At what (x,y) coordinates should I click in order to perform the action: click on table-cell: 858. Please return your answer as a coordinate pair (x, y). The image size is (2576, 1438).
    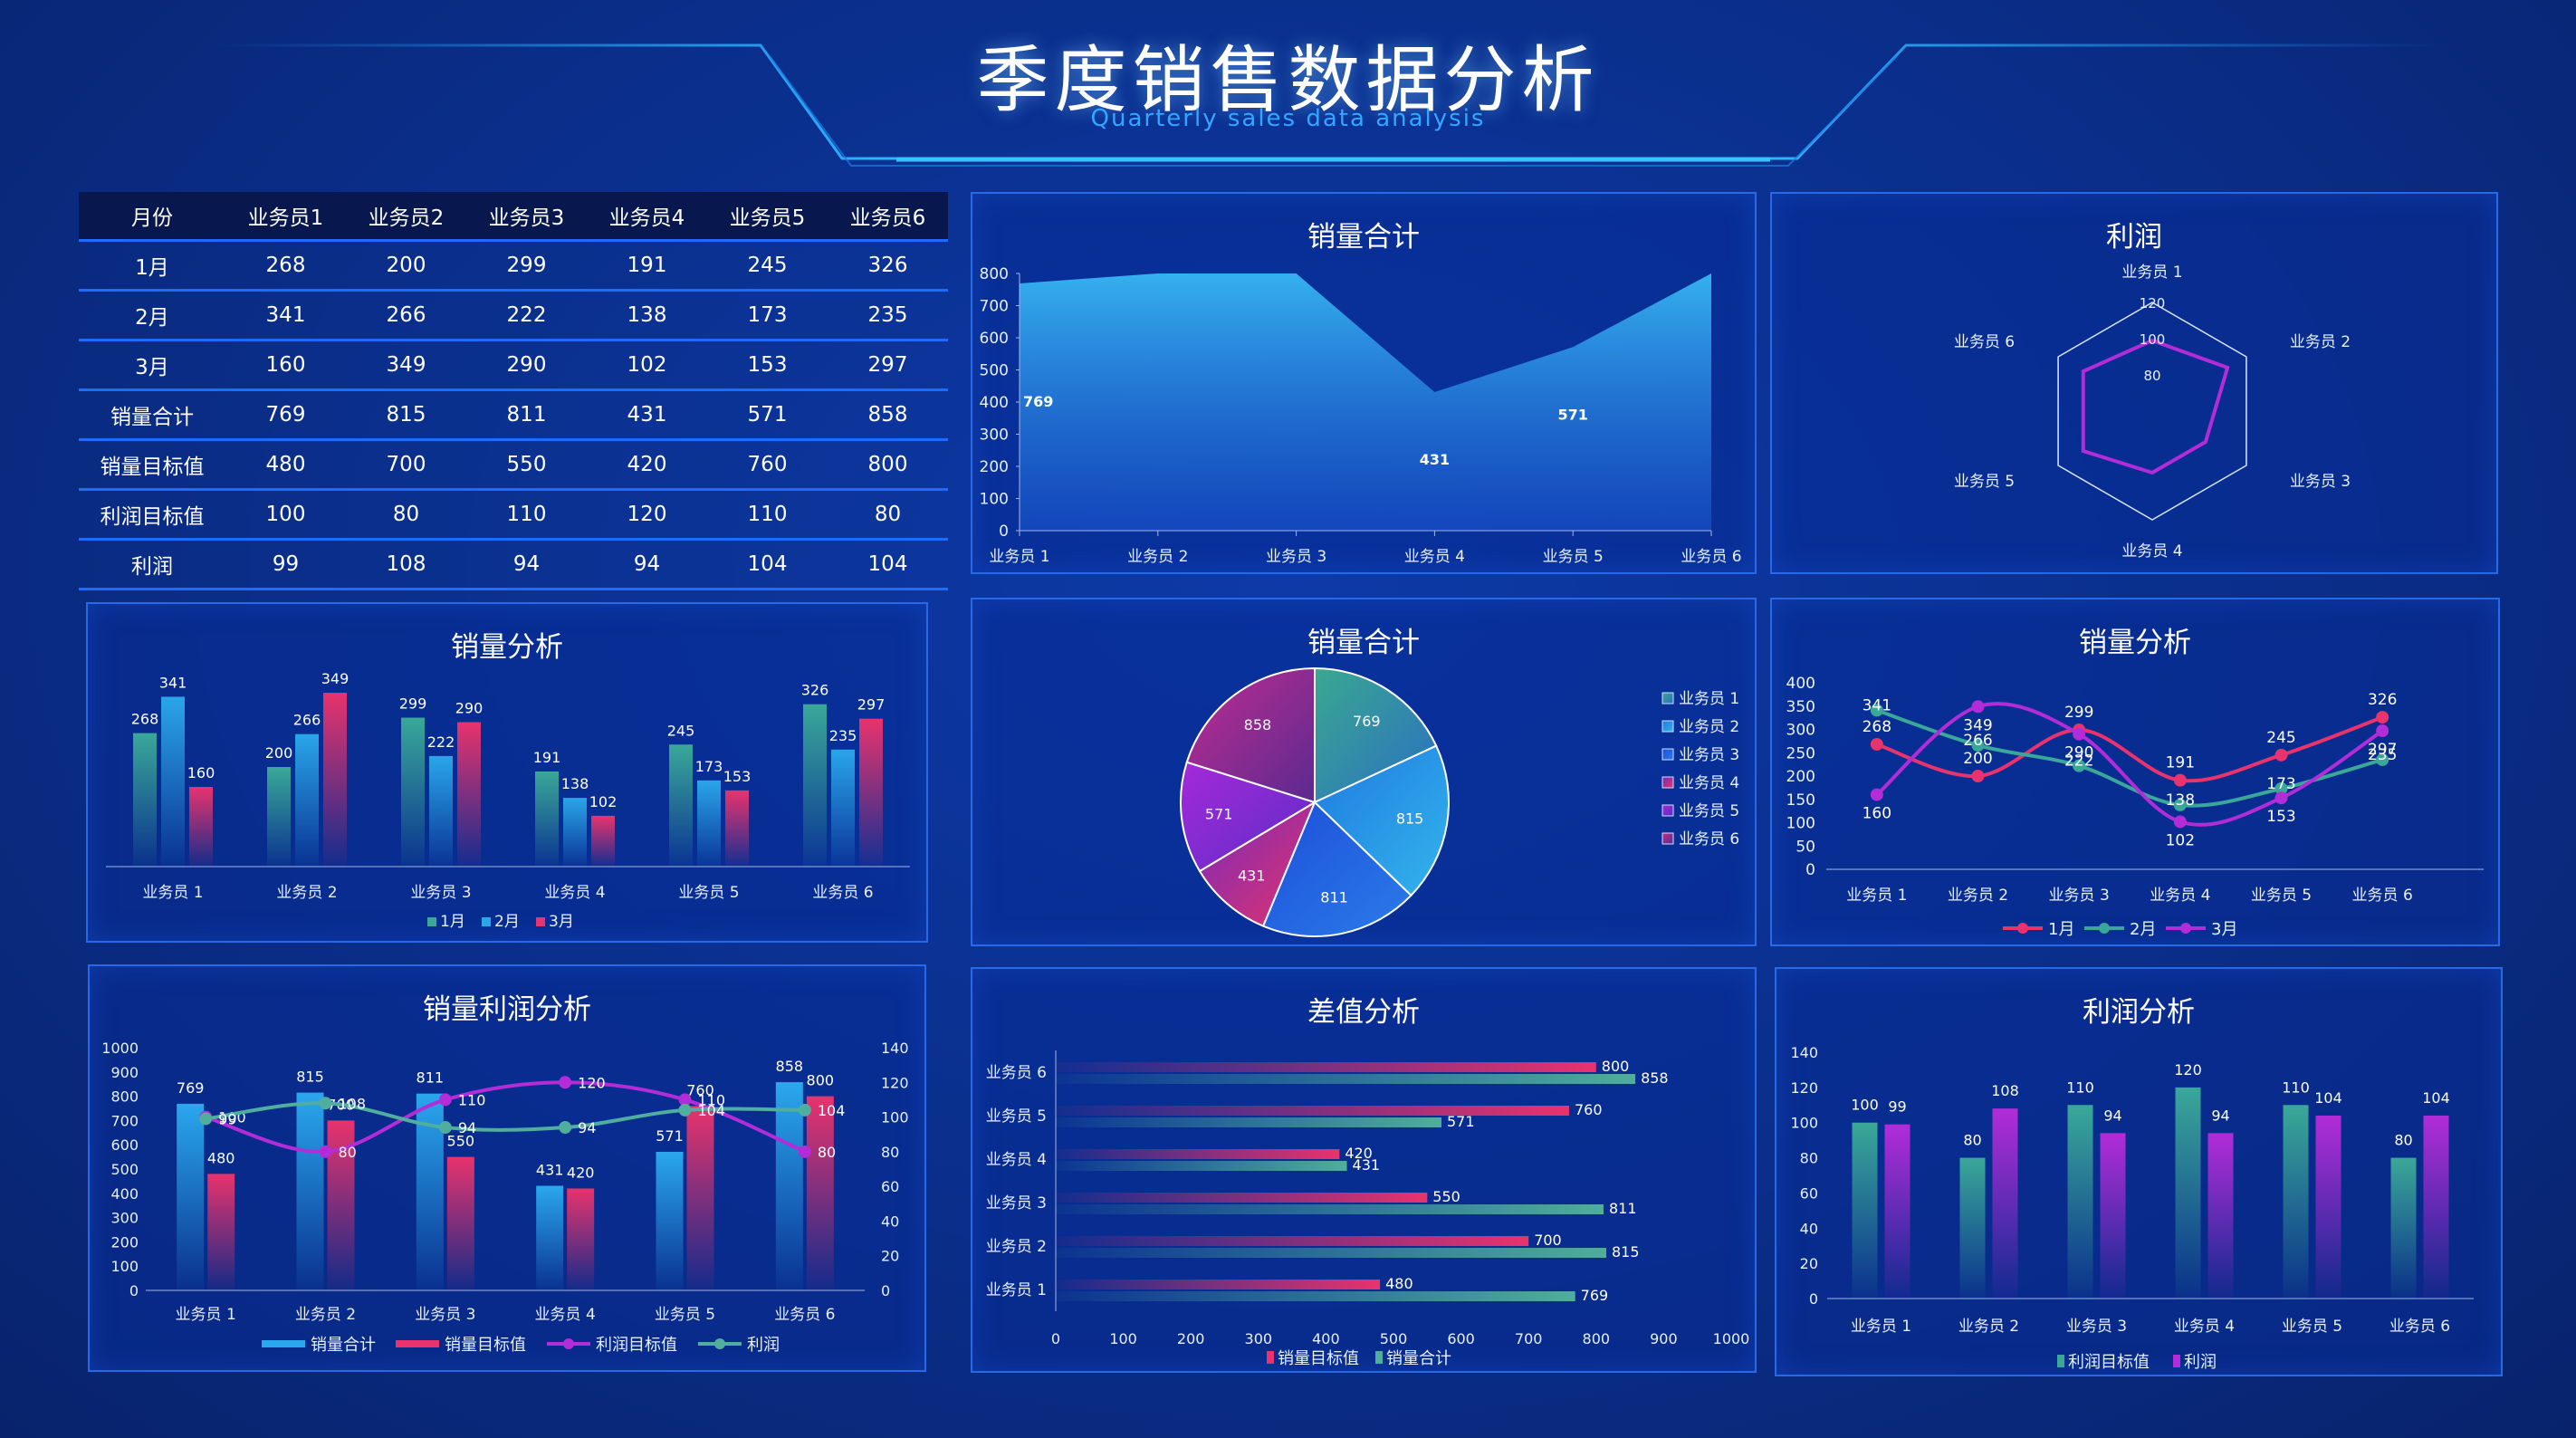
    Looking at the image, I should click on (888, 414).